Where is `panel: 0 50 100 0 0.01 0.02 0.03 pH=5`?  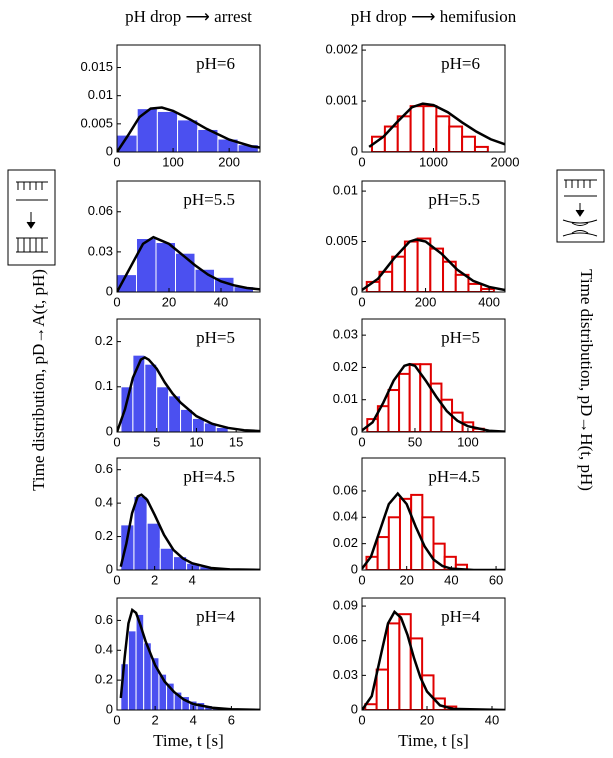 panel: 0 50 100 0 0.01 0.02 0.03 pH=5 is located at coordinates (419, 383).